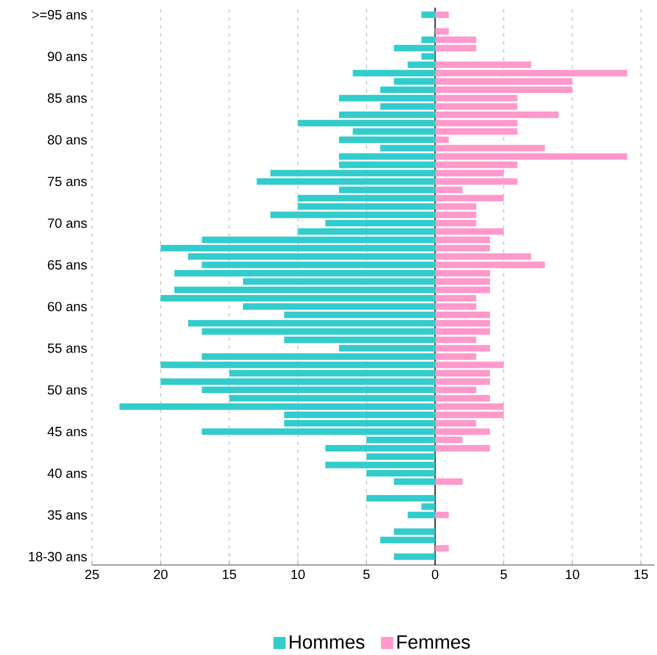 This screenshot has width=657, height=655. Describe the element at coordinates (67, 515) in the screenshot. I see `y-tick-label: 35 ans` at that location.